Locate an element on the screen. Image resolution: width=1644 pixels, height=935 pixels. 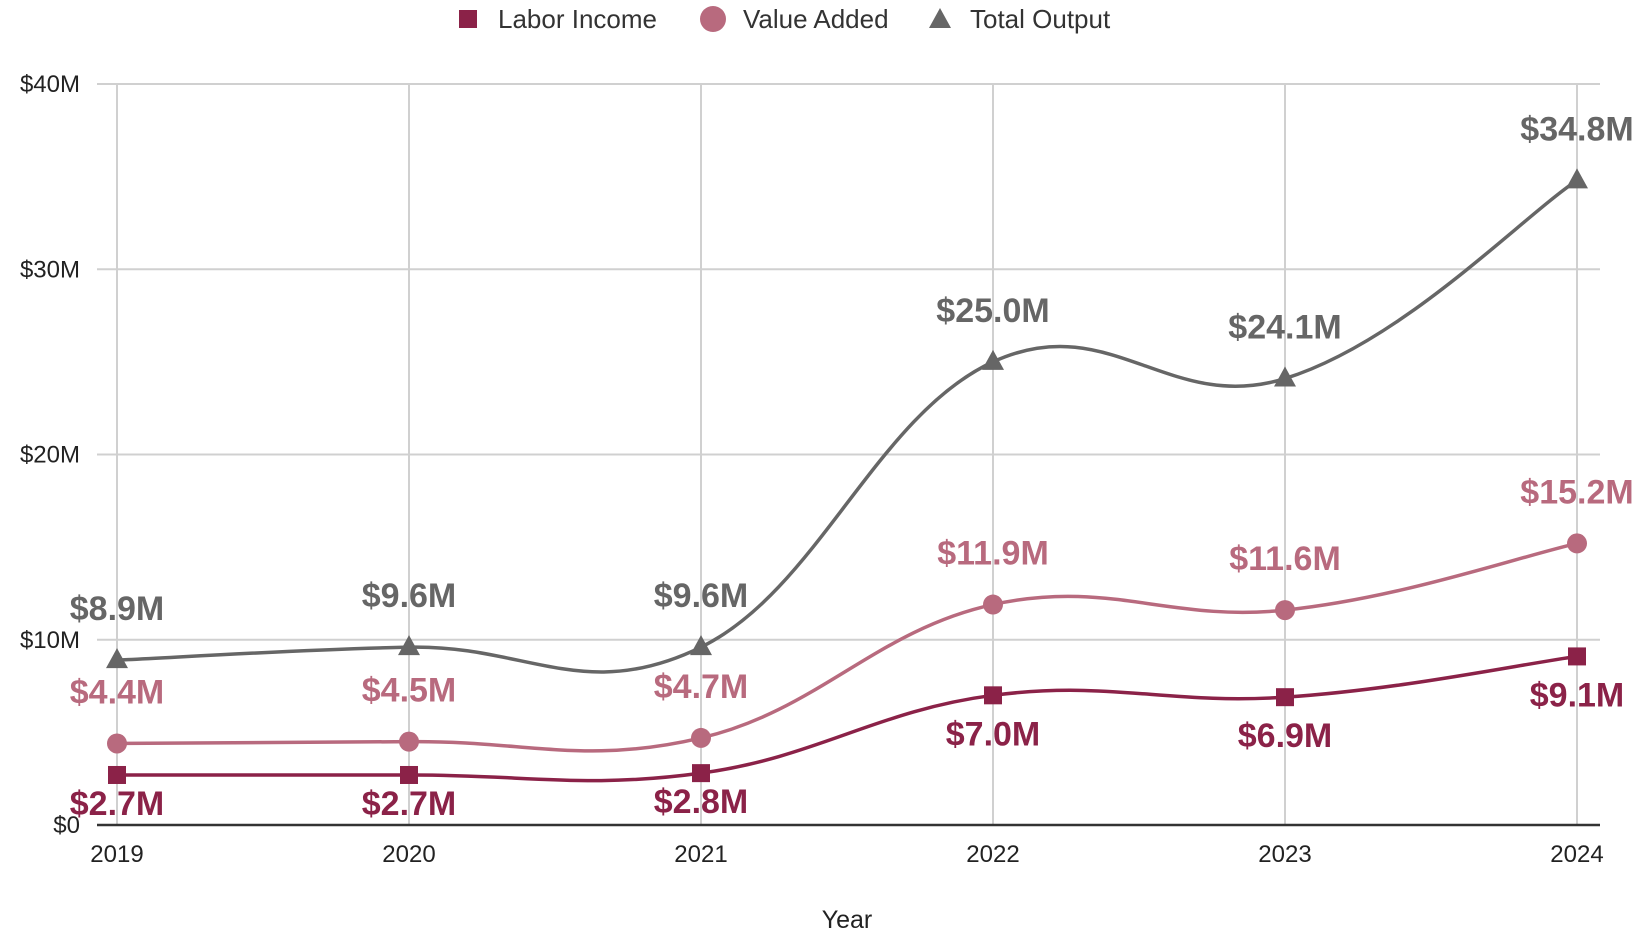
legend-marker-triangle-icon is located at coordinates (940, 18).